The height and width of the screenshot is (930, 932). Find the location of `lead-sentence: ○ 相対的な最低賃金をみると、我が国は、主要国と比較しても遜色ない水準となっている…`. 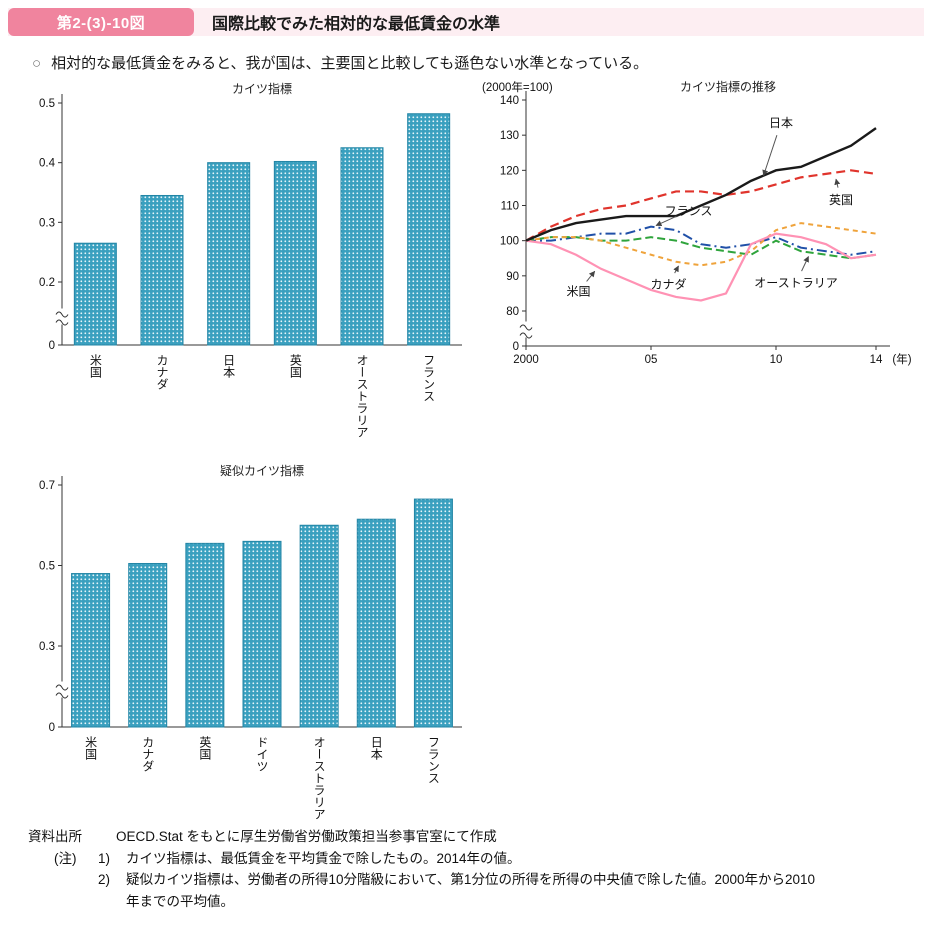

lead-sentence: ○ 相対的な最低賃金をみると、我が国は、主要国と比較しても遜色ない水準となっている… is located at coordinates (340, 62).